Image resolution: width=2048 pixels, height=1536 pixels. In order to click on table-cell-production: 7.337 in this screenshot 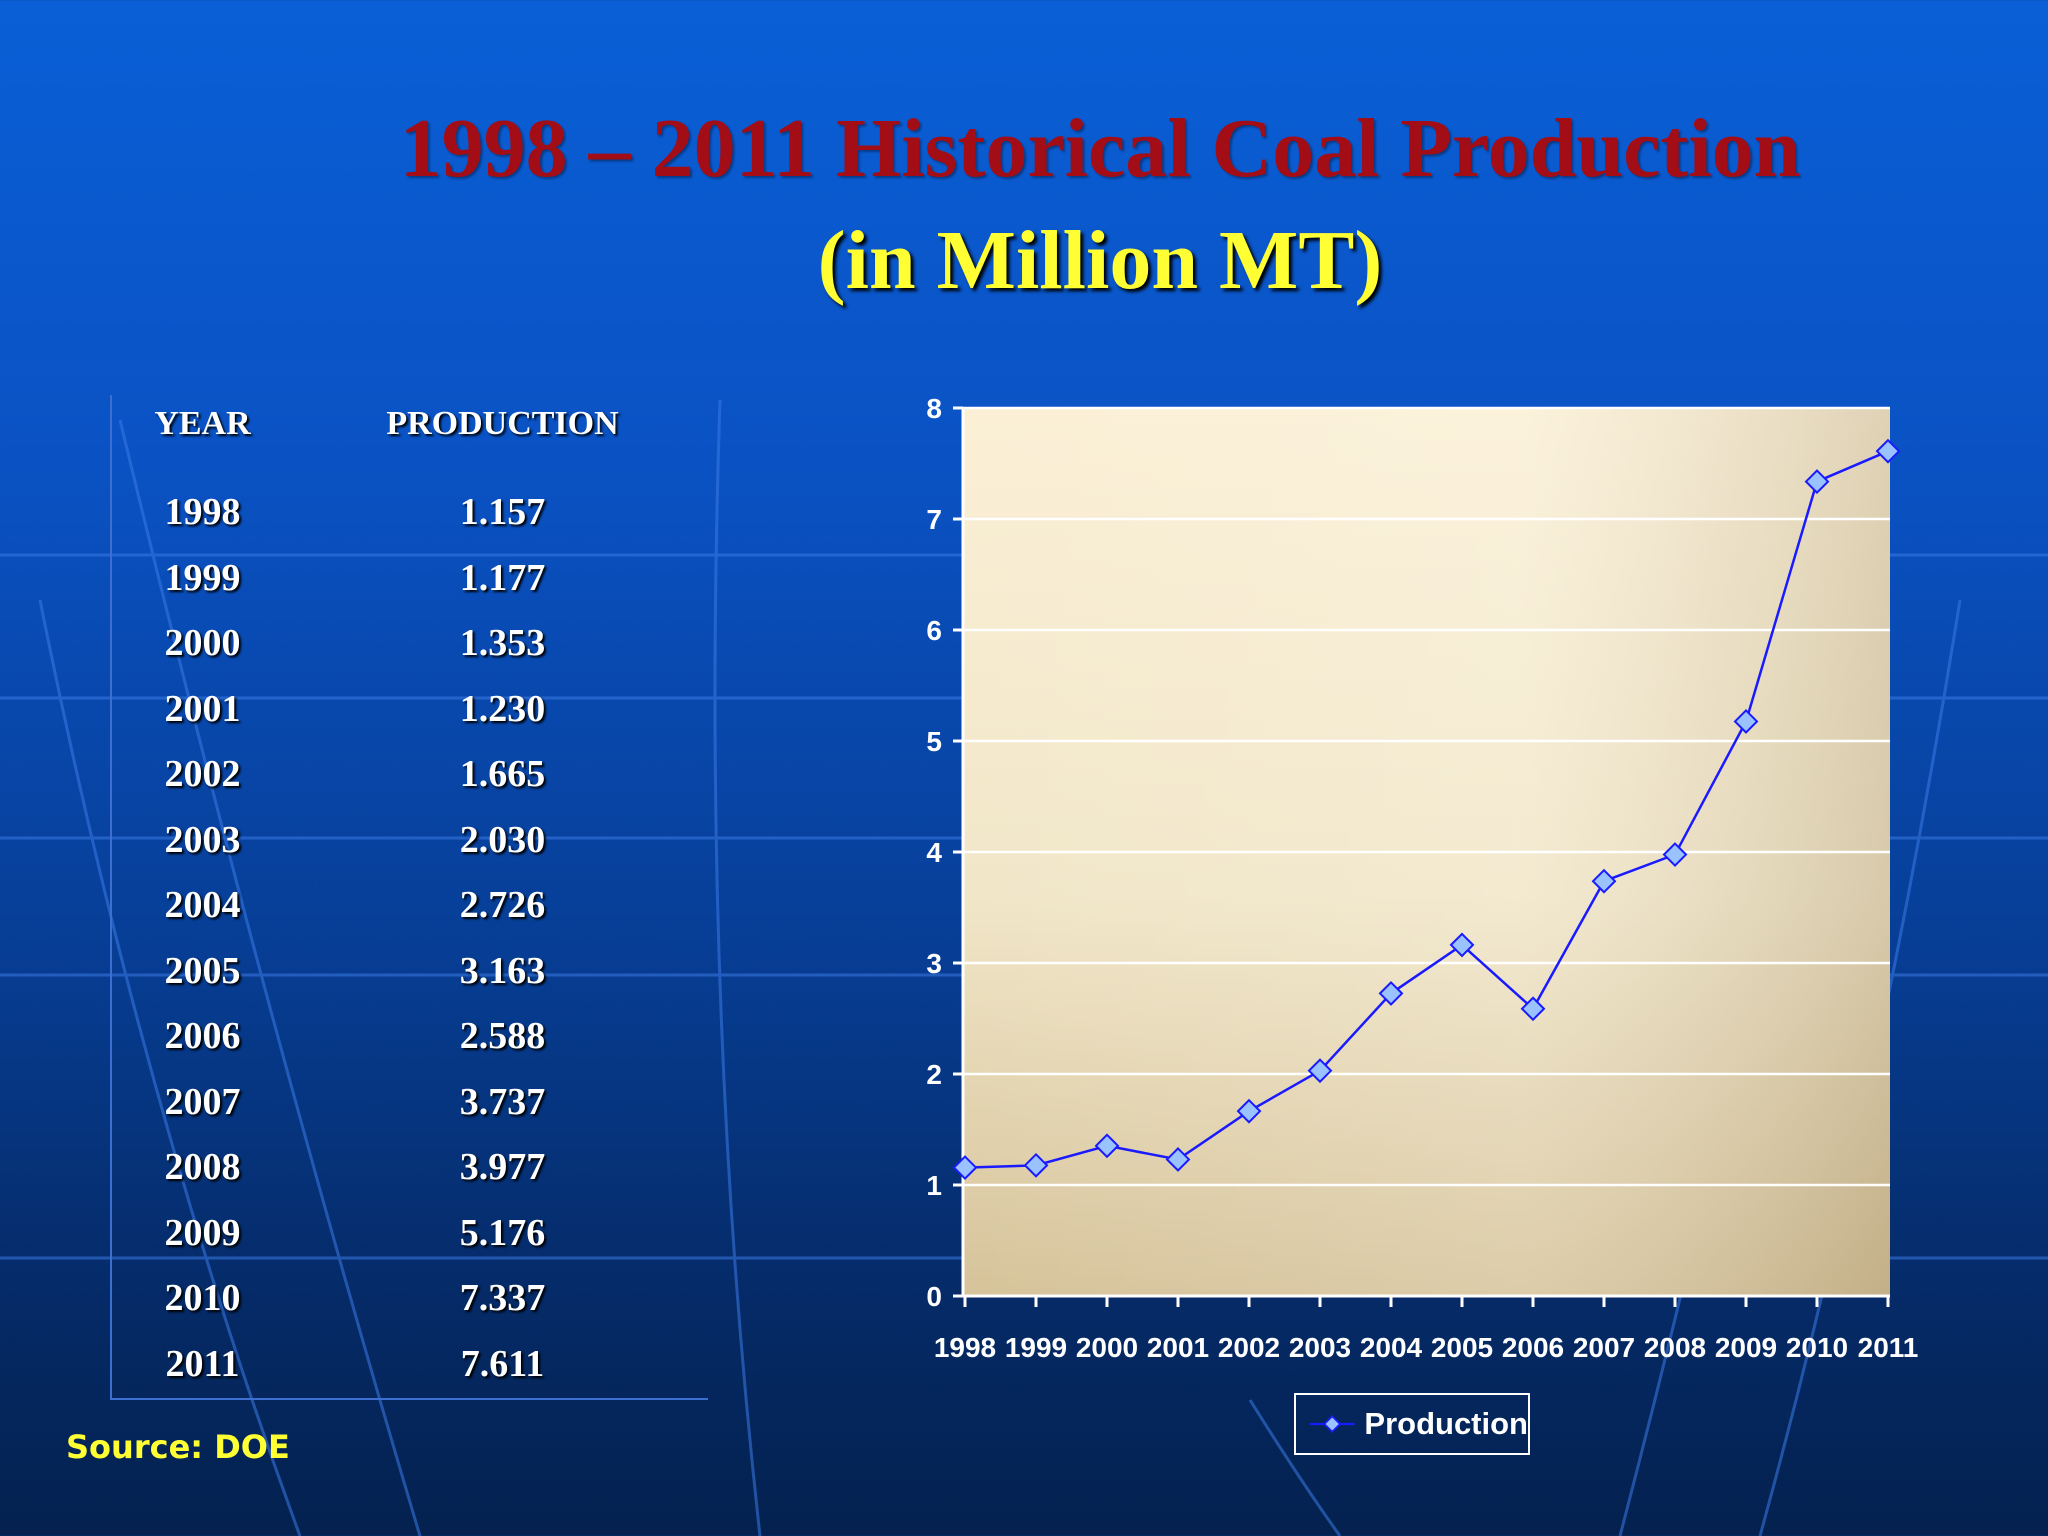, I will do `click(502, 1298)`.